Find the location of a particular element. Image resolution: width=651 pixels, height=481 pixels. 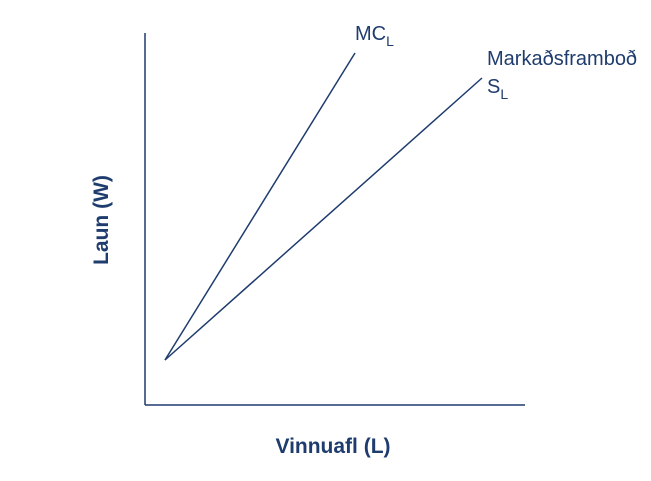

x-axis-title: Vinnuafl (L) is located at coordinates (332, 446).